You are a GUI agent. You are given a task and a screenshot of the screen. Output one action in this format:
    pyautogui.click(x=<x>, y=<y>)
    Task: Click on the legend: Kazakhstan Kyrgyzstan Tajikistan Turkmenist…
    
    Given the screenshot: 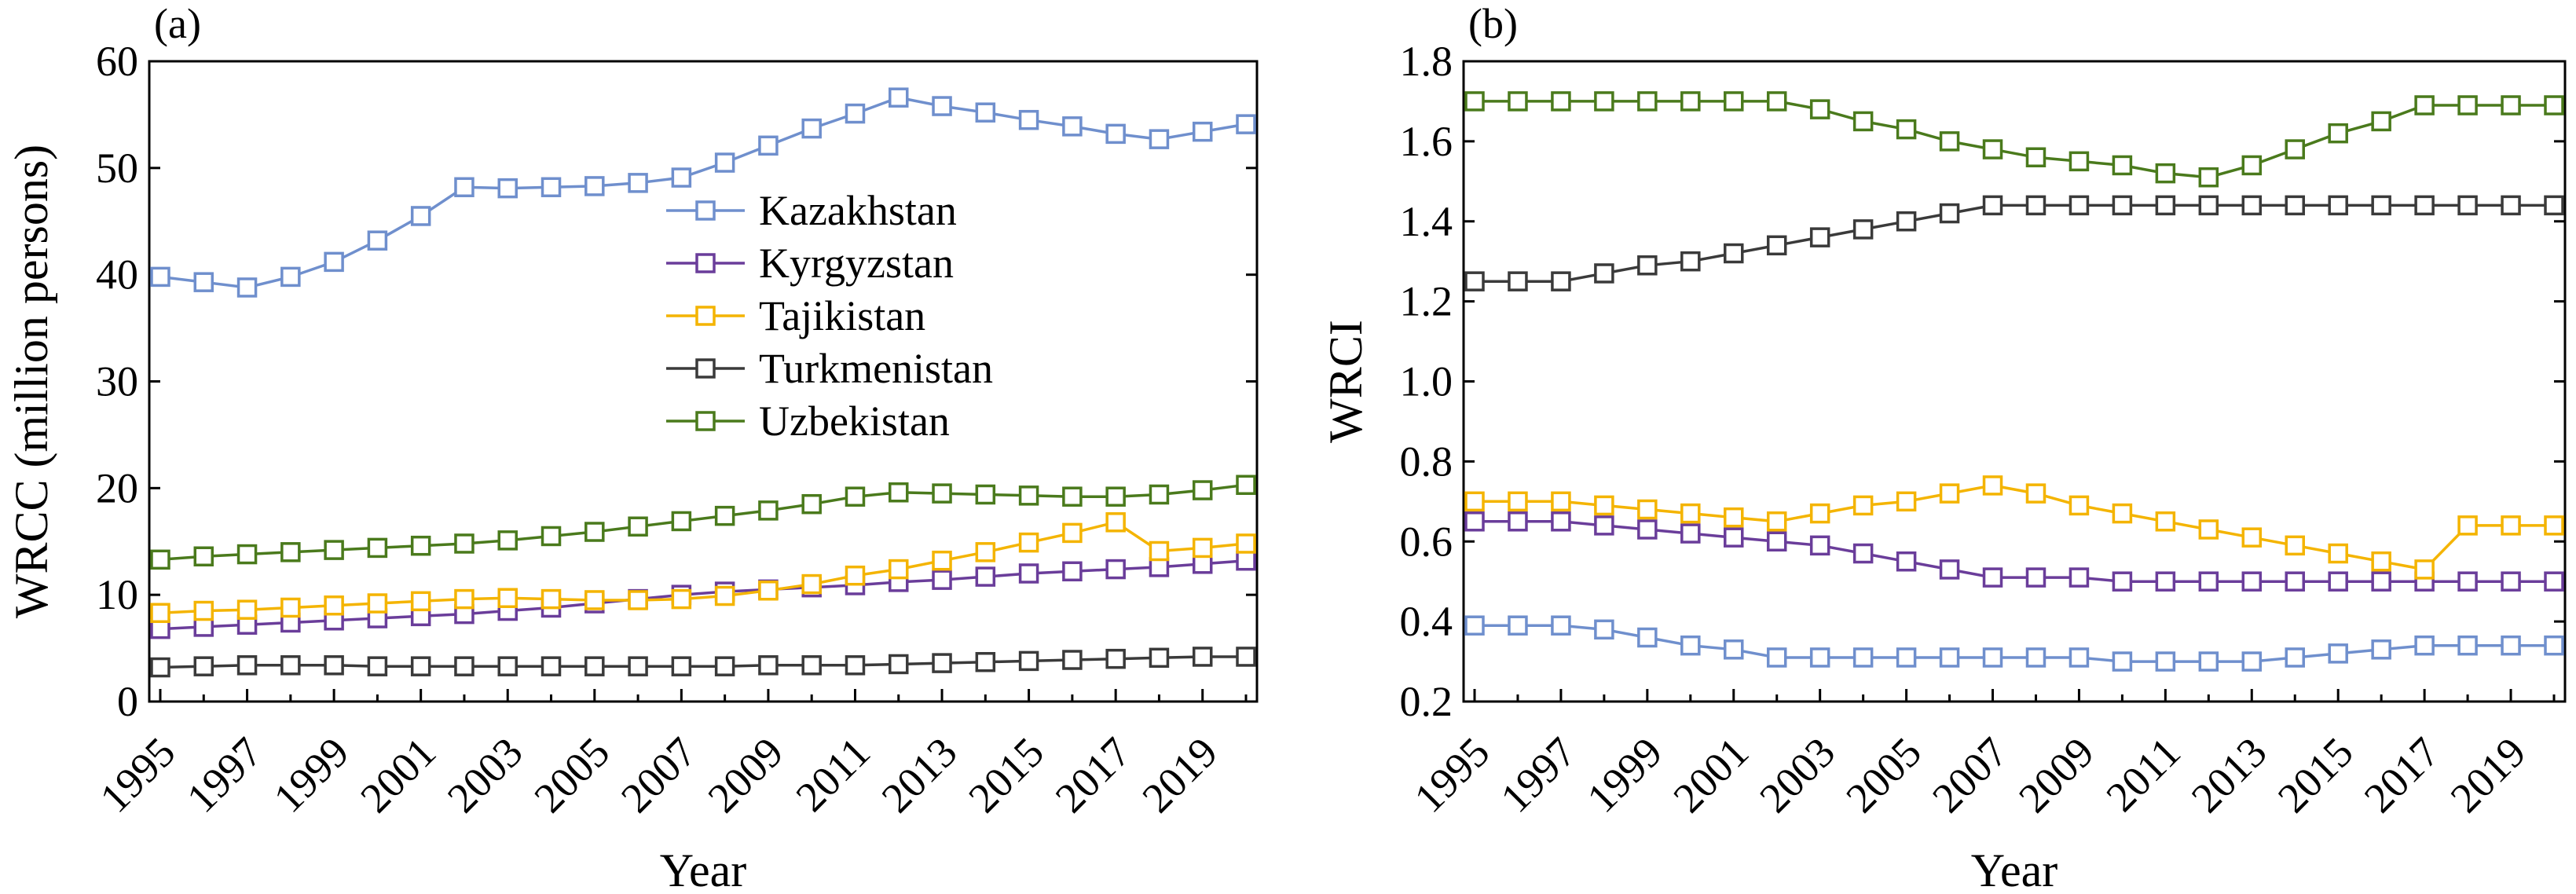 What is the action you would take?
    pyautogui.click(x=829, y=316)
    